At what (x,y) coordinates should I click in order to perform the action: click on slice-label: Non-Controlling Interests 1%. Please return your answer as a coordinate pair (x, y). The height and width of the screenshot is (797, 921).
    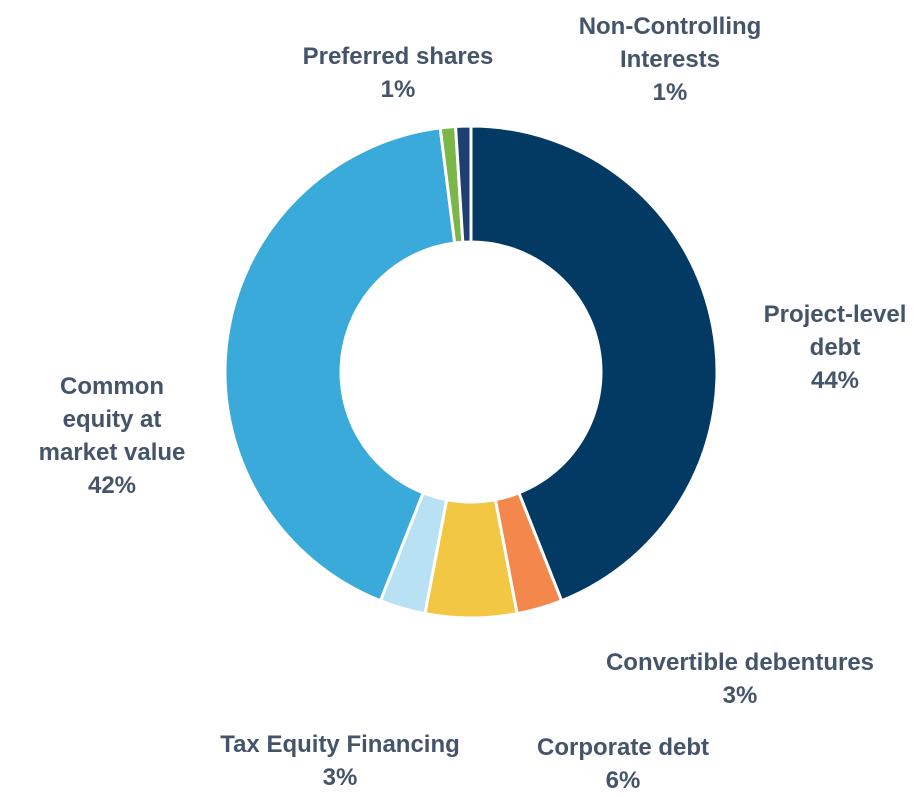
    Looking at the image, I should click on (670, 59).